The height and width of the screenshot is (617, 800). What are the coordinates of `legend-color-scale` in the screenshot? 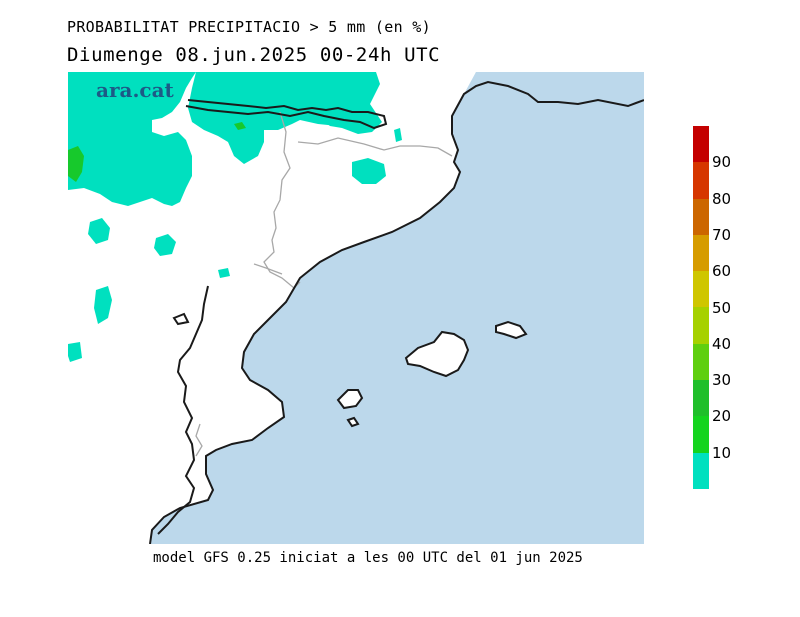 It's located at (701, 307).